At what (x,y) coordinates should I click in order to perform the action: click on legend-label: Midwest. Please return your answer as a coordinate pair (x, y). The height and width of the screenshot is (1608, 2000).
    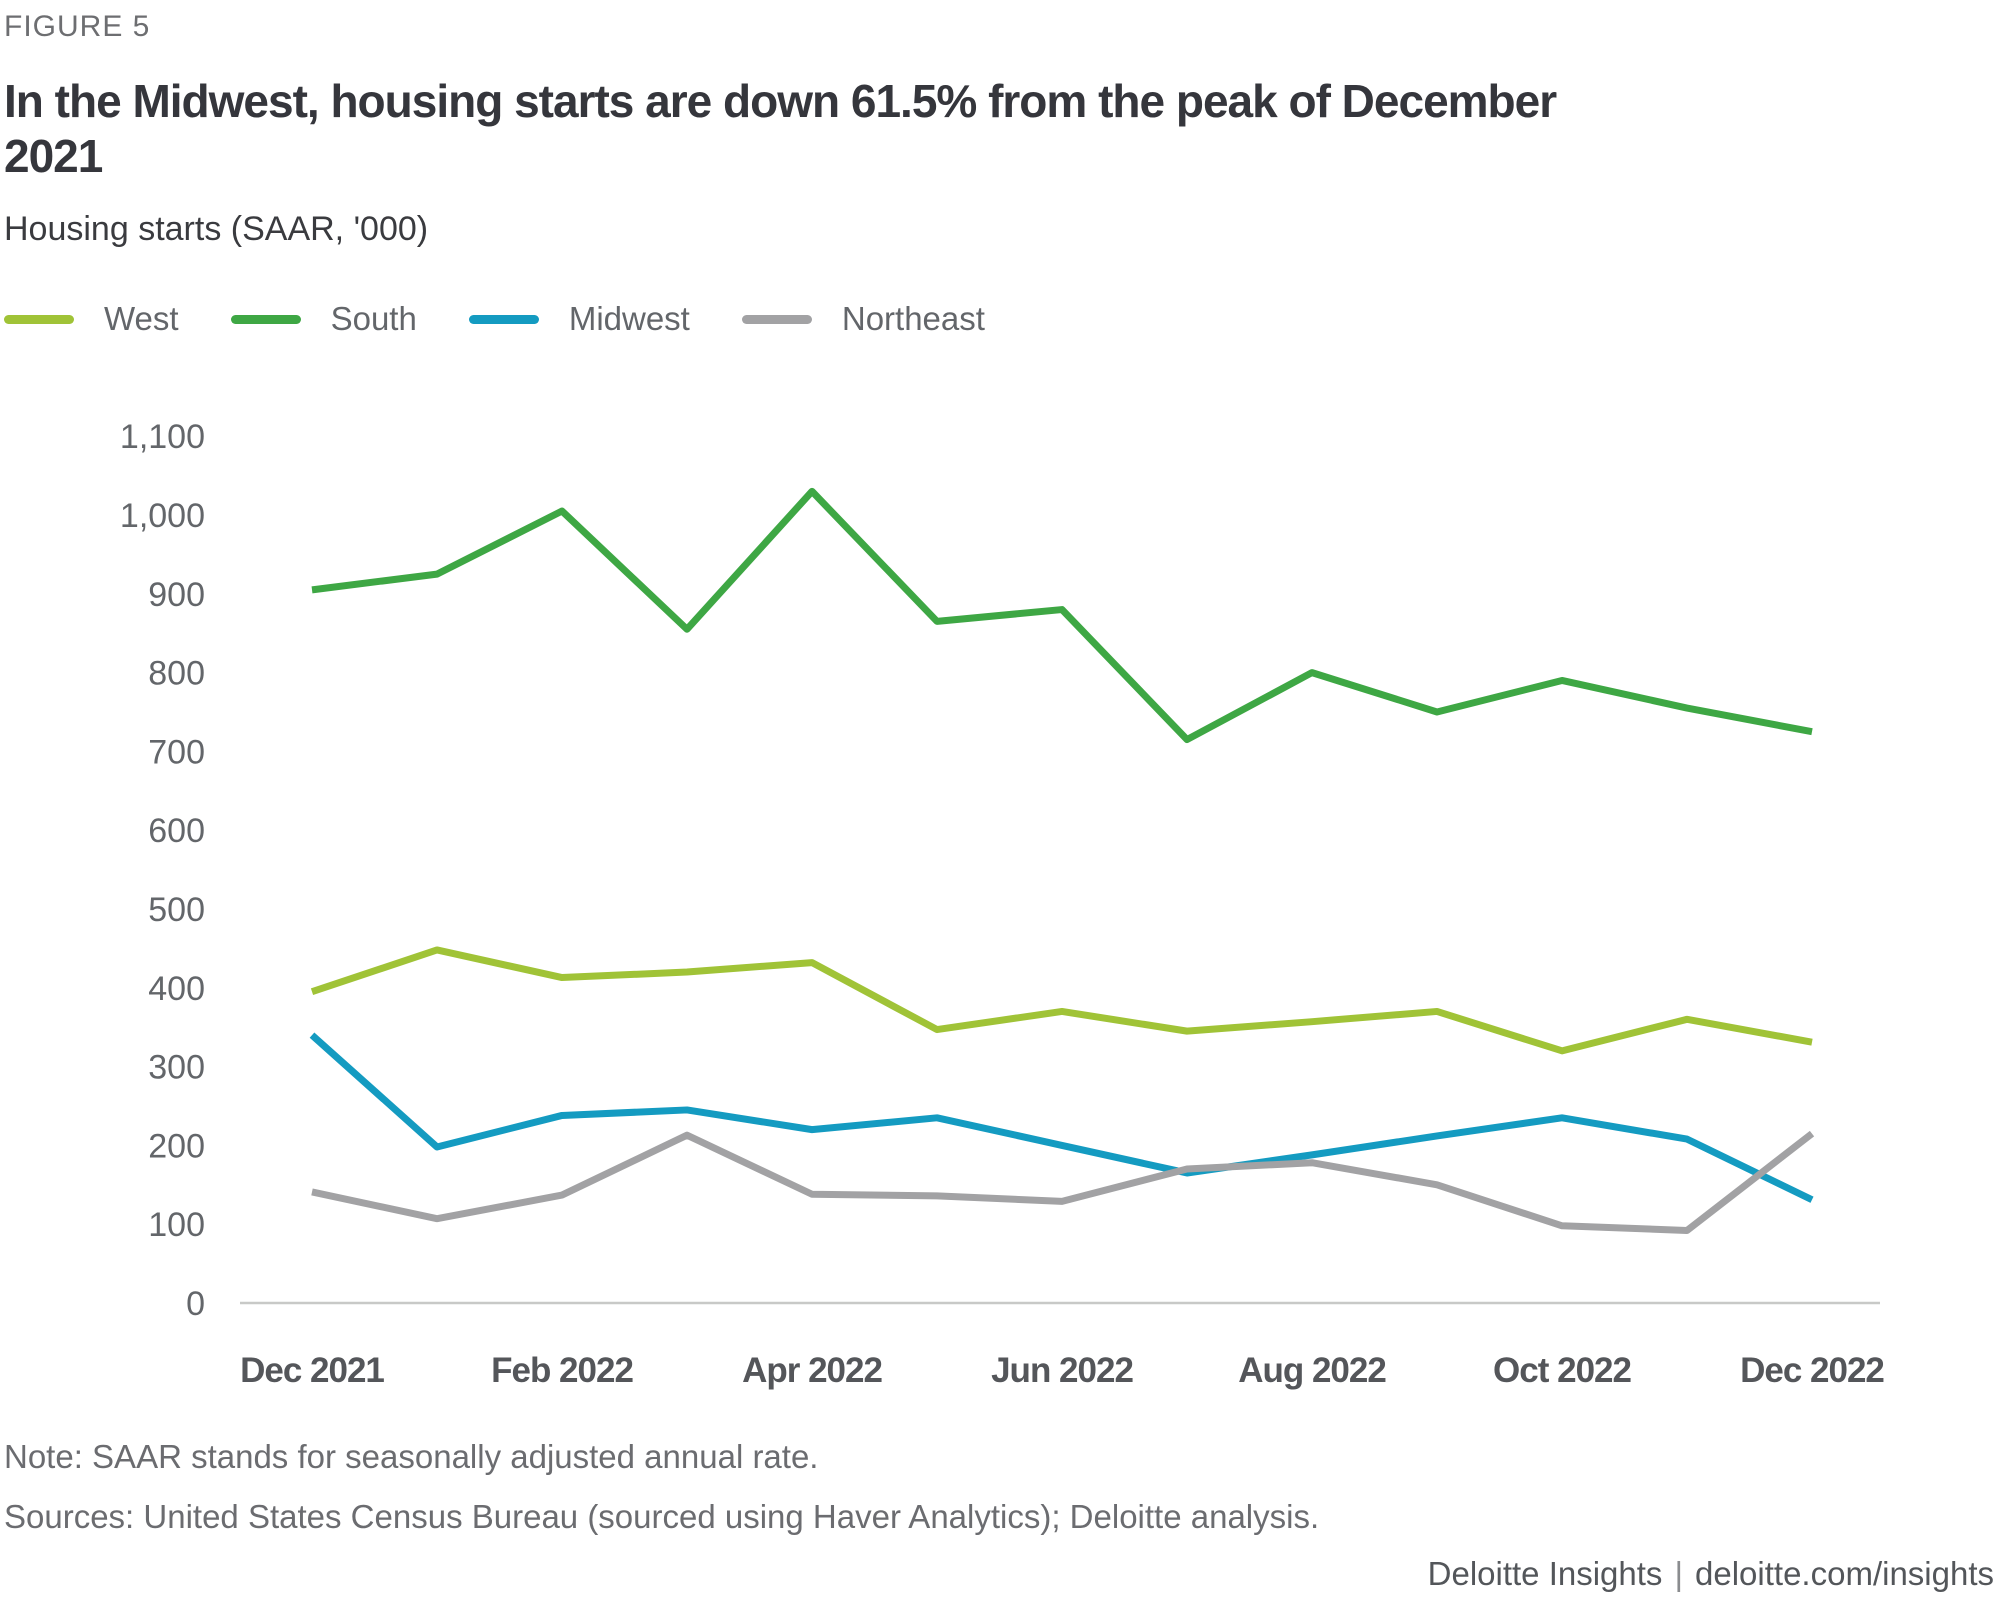
    Looking at the image, I should click on (629, 318).